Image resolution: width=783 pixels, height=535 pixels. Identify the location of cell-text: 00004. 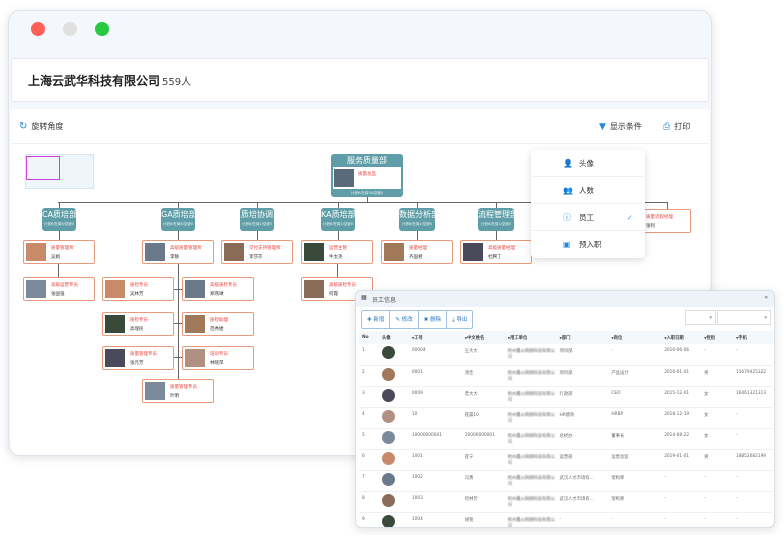
(418, 350).